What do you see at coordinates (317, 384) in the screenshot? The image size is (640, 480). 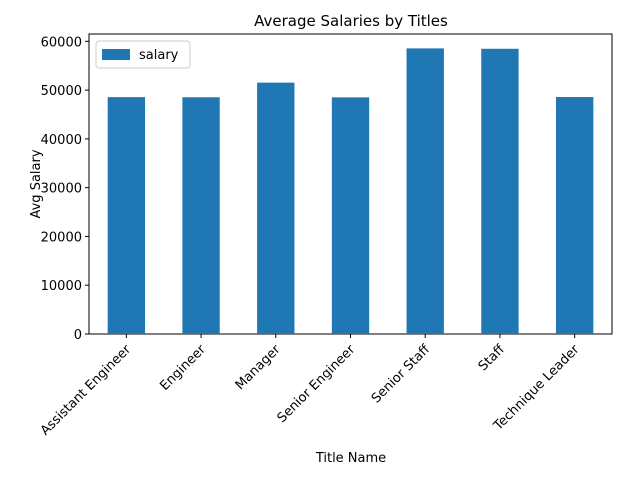 I see `x-tick-label: Senior Engineer` at bounding box center [317, 384].